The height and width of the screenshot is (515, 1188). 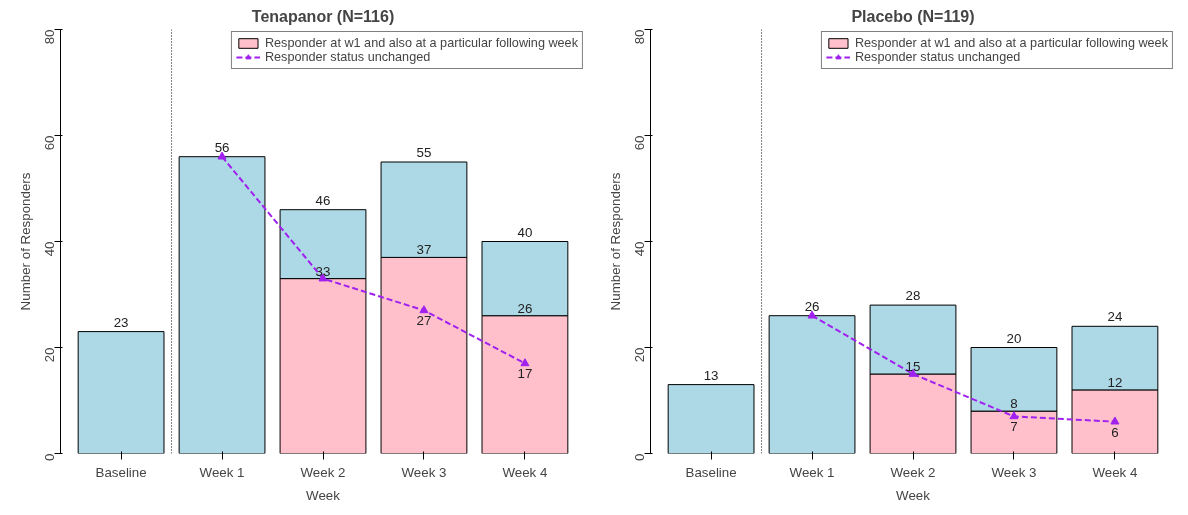 What do you see at coordinates (1115, 317) in the screenshot?
I see `total-label: 24` at bounding box center [1115, 317].